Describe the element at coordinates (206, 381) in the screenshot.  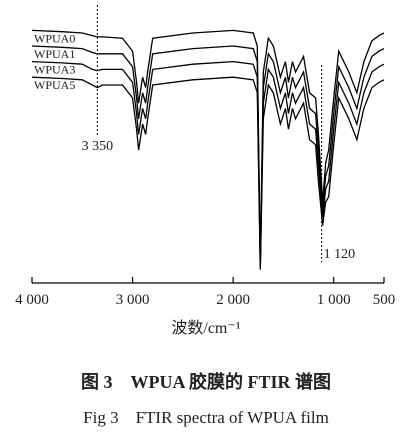
I see `chart-title: 图 3 WPUA 胶膜的 FTIR 谱图` at that location.